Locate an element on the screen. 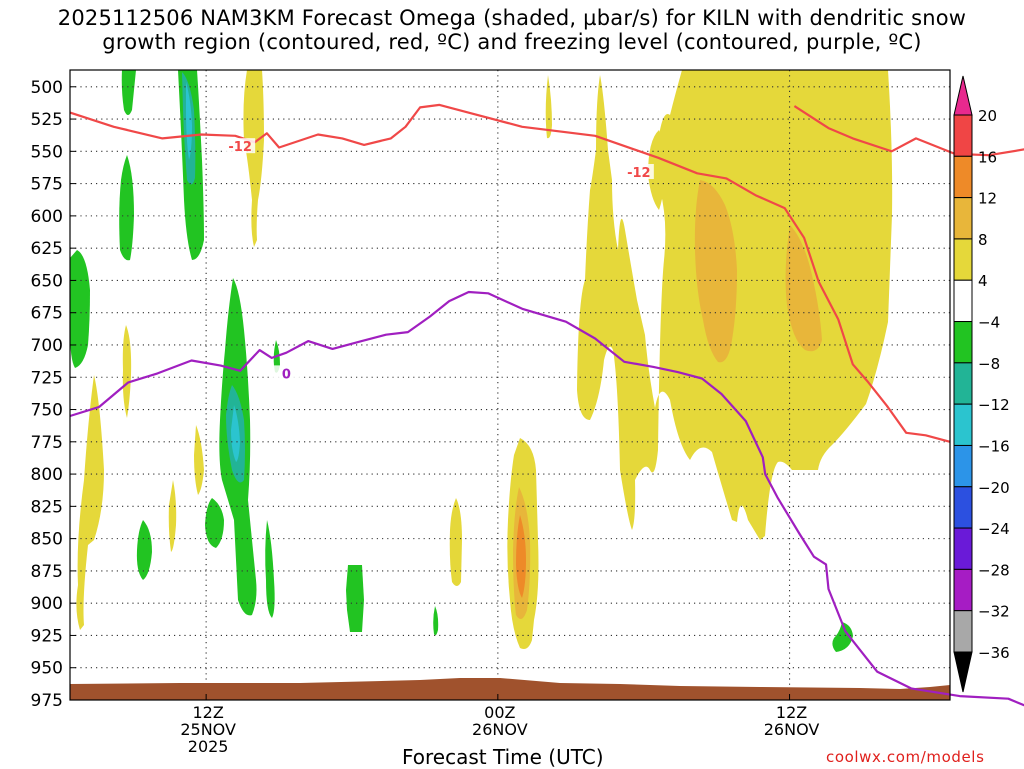 The height and width of the screenshot is (769, 1024). colorbar-labels: 20 16 12 8 4 −4 −8 −12 −16 −20 −24 −28 −32 −36 is located at coordinates (994, 384).